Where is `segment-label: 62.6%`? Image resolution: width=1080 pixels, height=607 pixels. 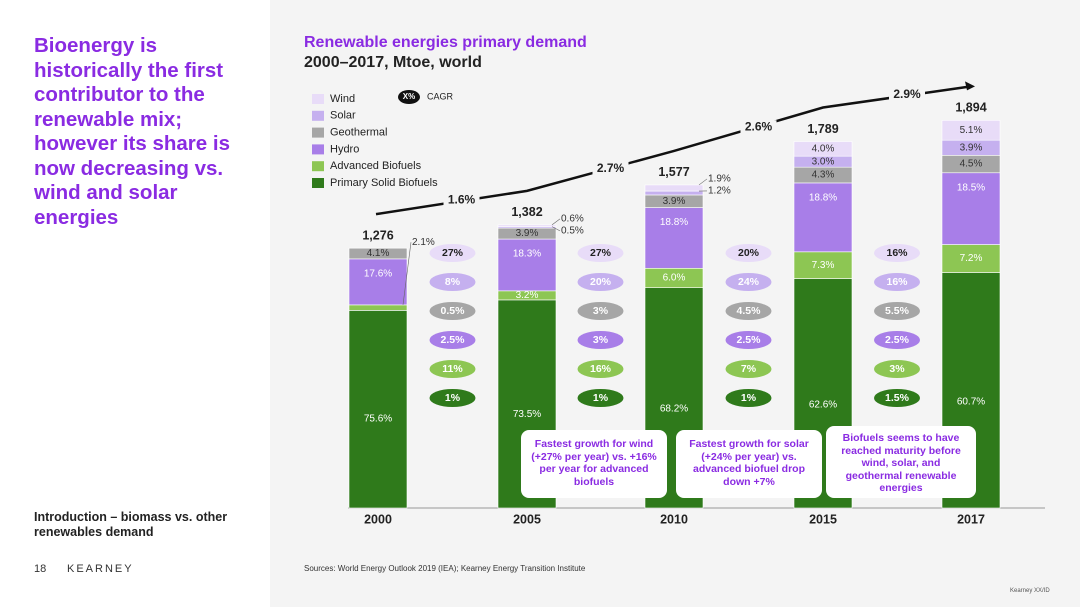
segment-label: 62.6% is located at coordinates (823, 404).